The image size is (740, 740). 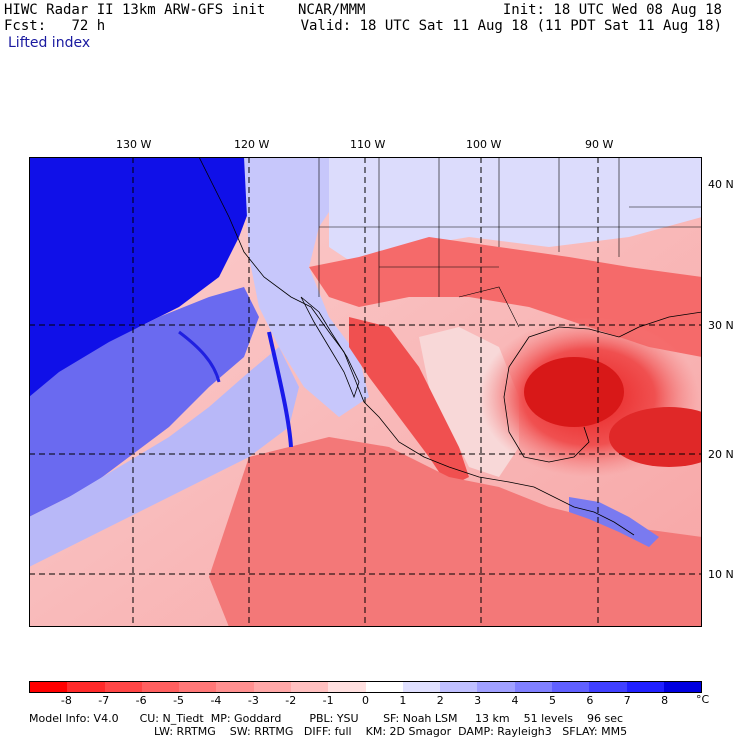 I want to click on color-scale-tick: 2, so click(x=440, y=700).